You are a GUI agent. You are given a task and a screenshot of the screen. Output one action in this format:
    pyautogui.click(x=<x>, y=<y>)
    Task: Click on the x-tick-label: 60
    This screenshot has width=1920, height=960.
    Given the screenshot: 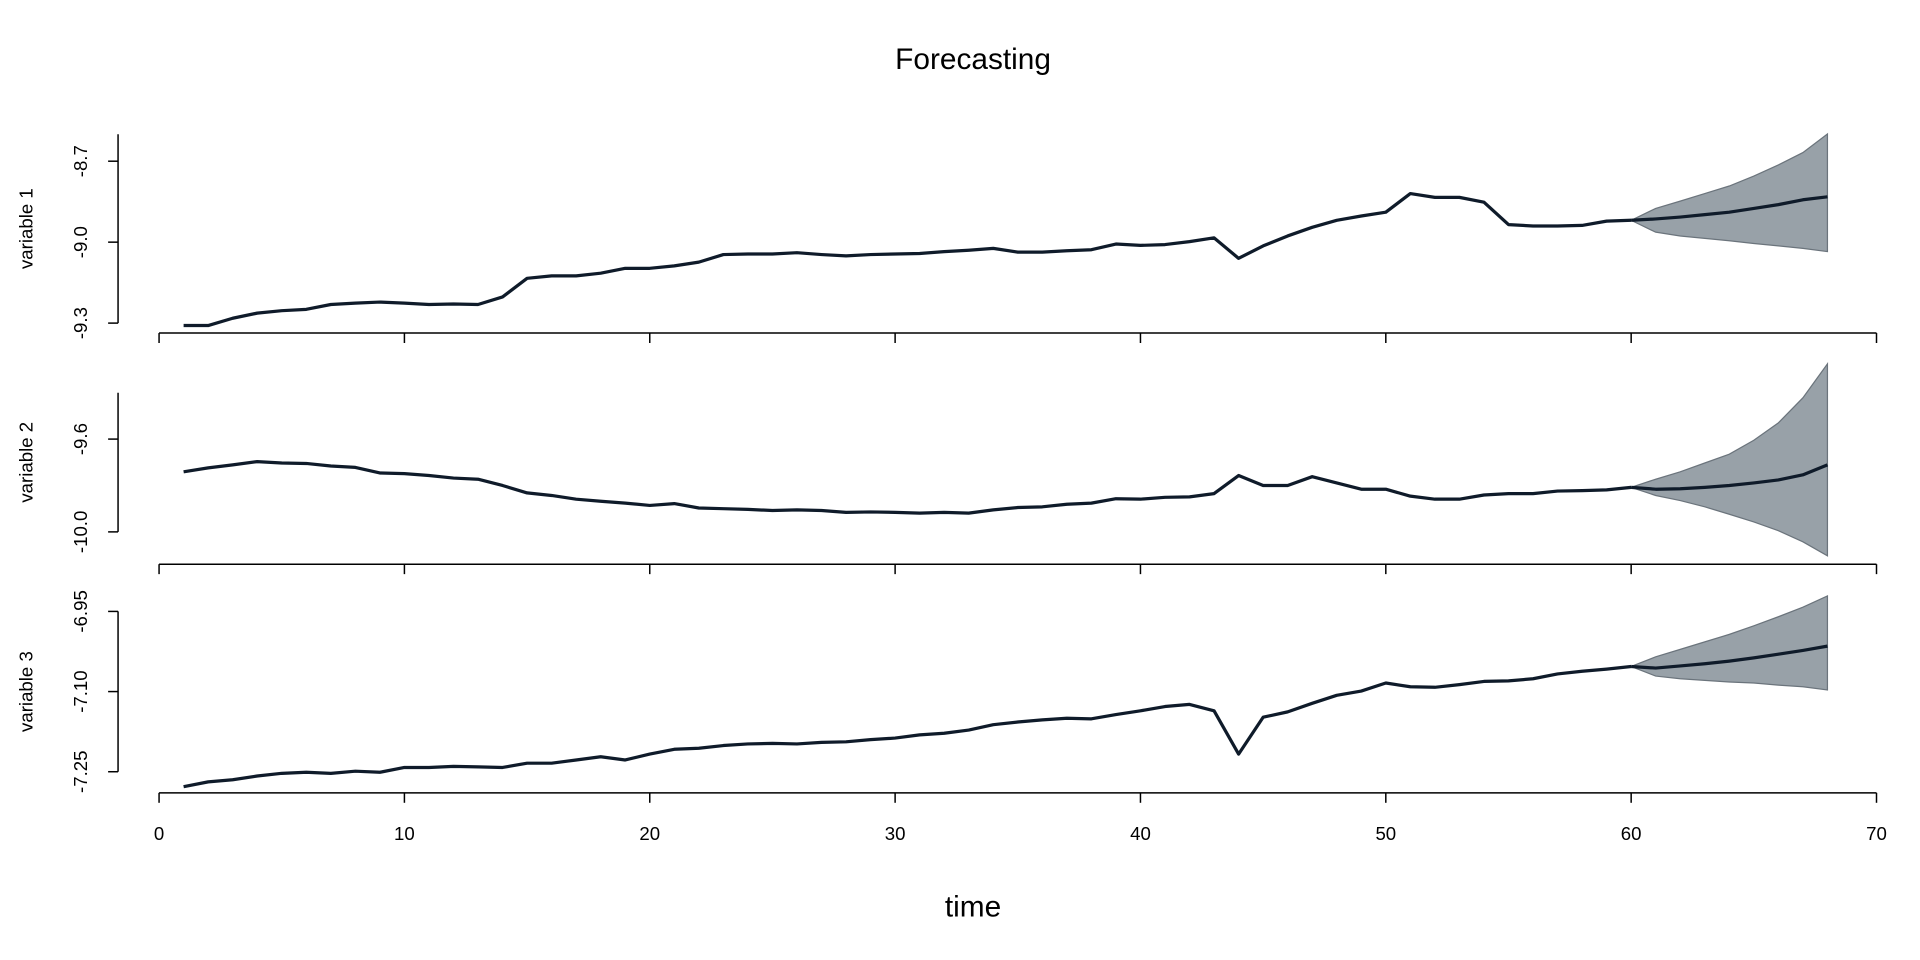 What is the action you would take?
    pyautogui.click(x=1631, y=833)
    